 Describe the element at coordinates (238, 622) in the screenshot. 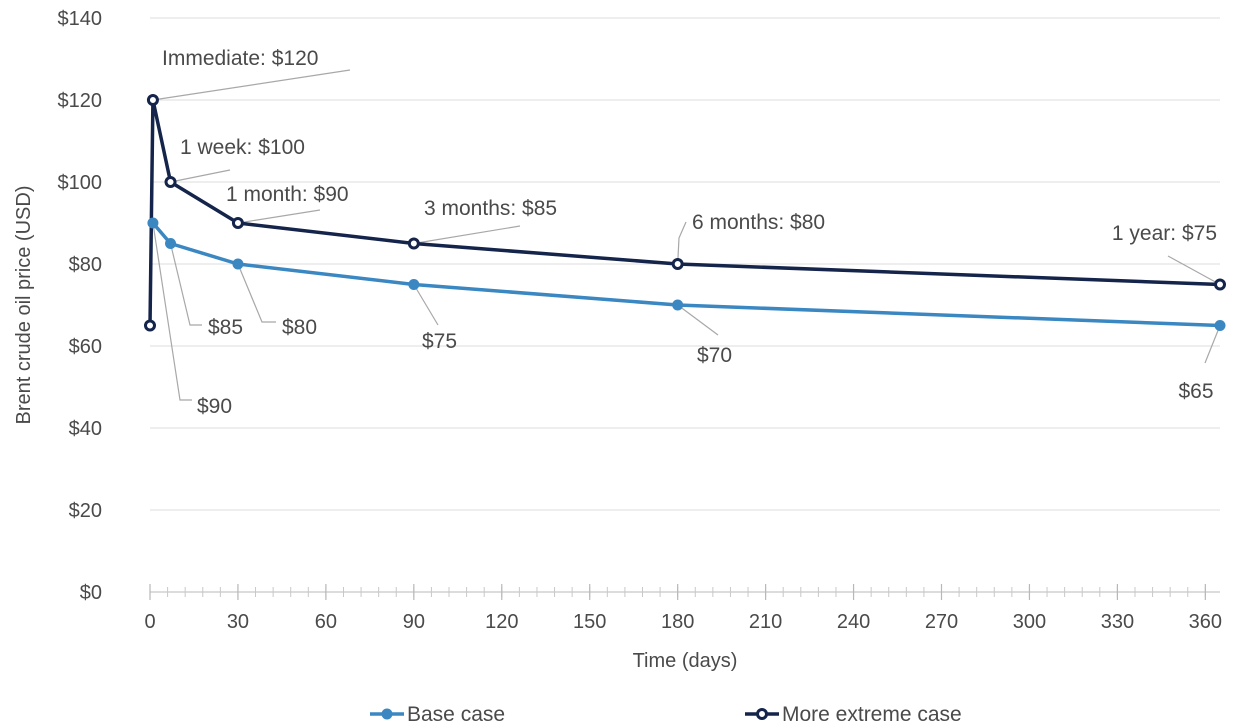

I see `x-tick-label: 30` at that location.